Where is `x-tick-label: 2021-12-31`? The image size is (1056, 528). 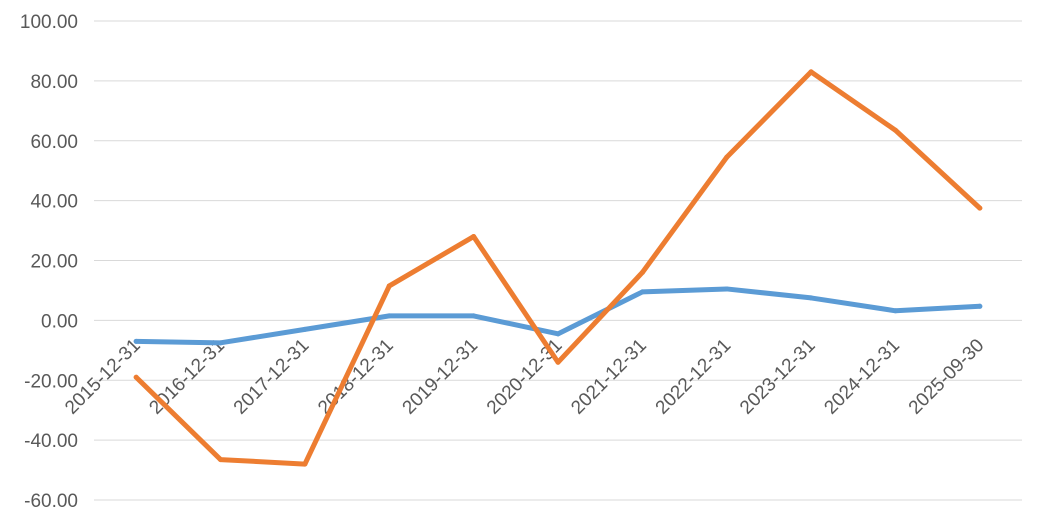
x-tick-label: 2021-12-31 is located at coordinates (609, 377).